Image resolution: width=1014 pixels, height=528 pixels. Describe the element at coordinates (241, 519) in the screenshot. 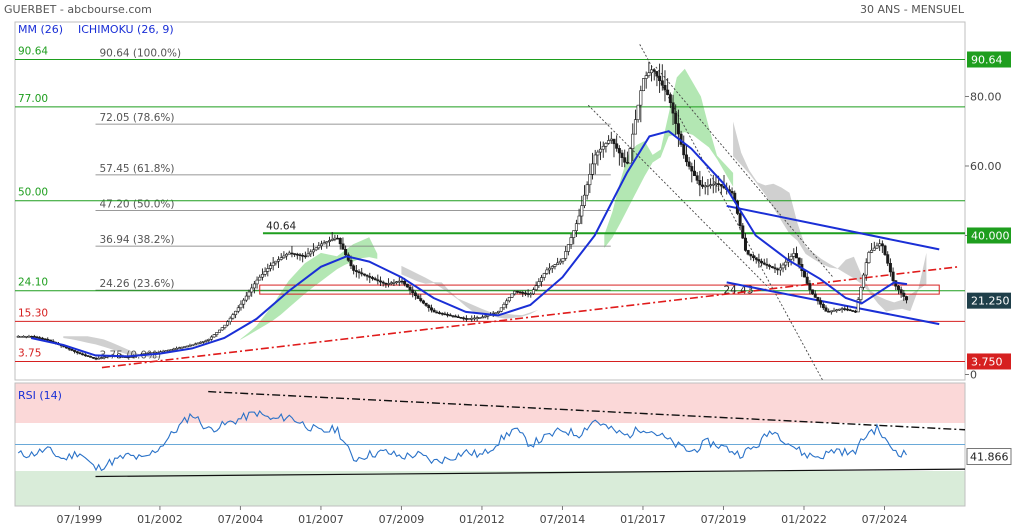

I see `x-tick-label: 07/2004` at that location.